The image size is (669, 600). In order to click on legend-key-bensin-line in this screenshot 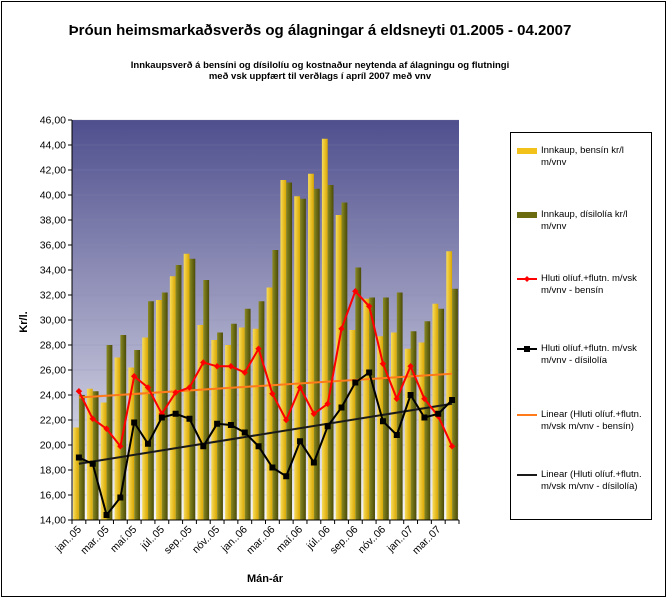, I will do `click(527, 279)`.